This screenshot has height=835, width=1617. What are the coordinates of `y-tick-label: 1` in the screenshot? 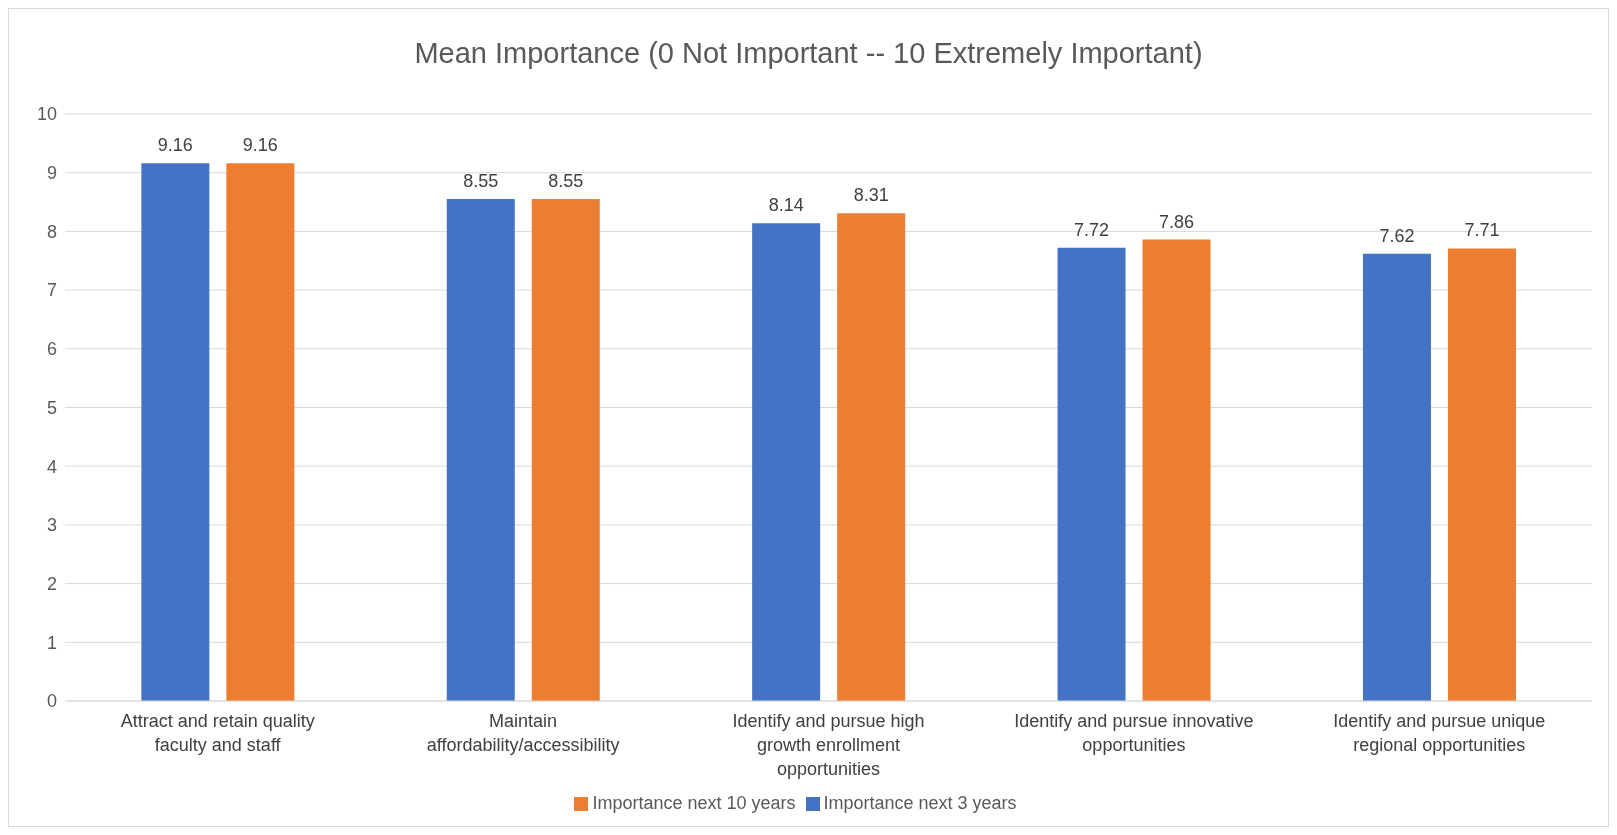 It's located at (51, 642).